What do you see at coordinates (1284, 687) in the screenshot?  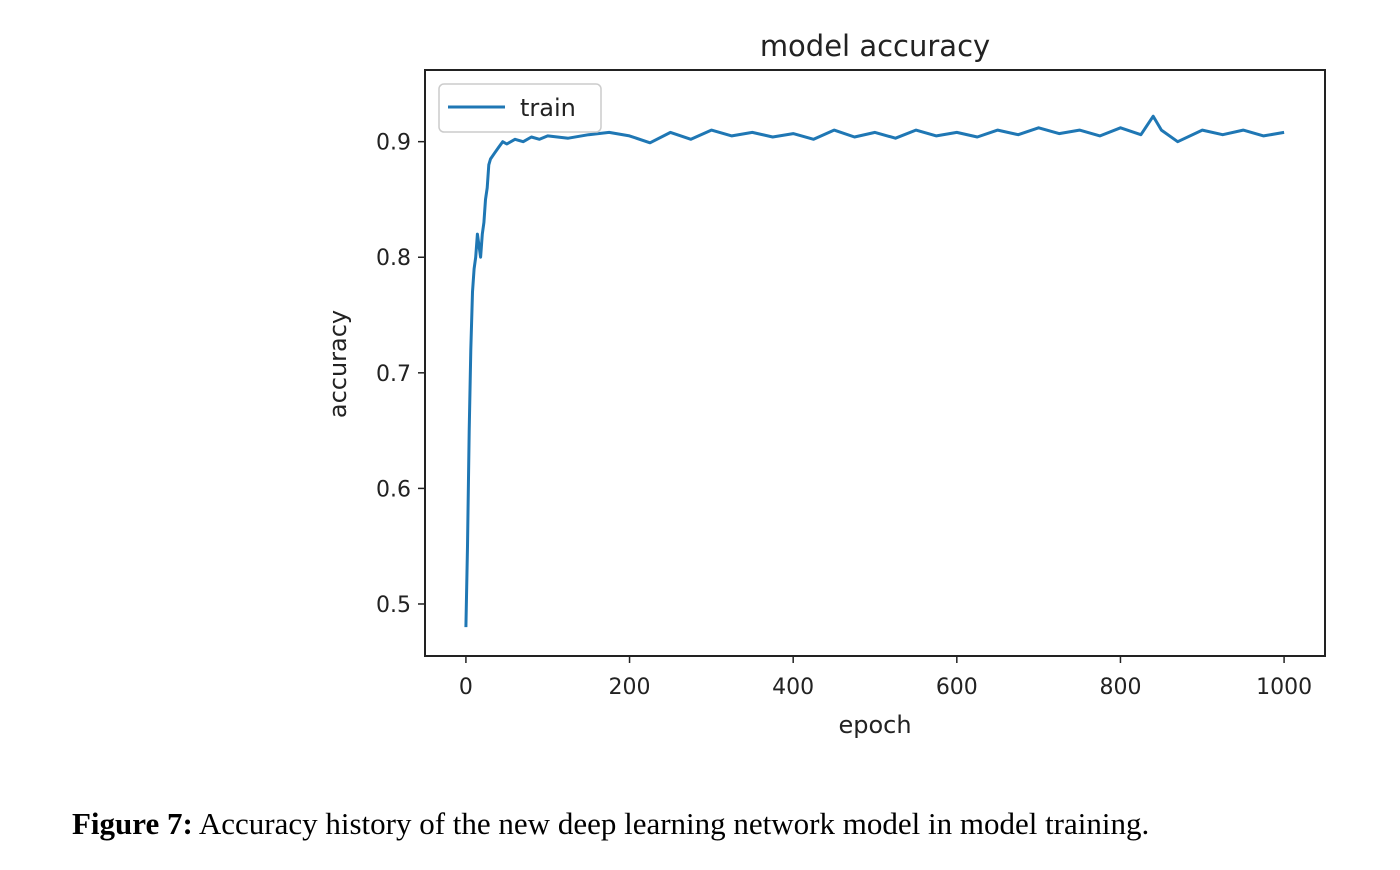 I see `x-tick-label: 1000` at bounding box center [1284, 687].